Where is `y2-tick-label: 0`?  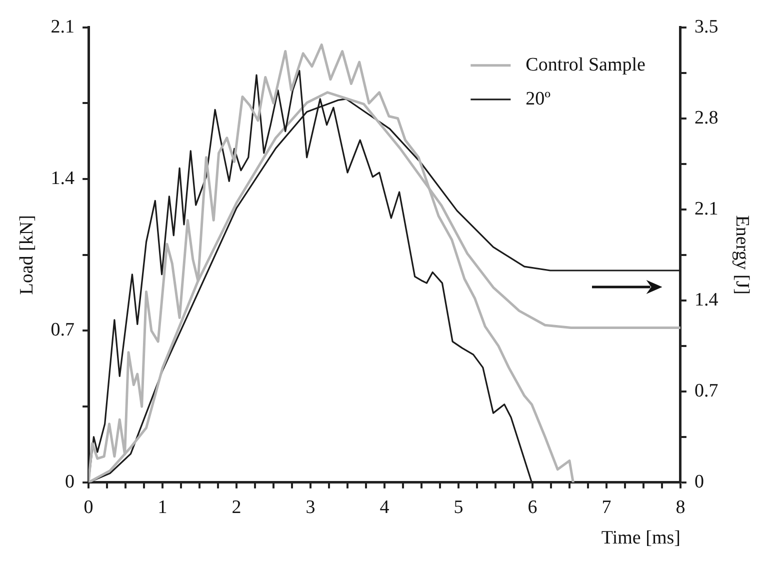 y2-tick-label: 0 is located at coordinates (699, 481).